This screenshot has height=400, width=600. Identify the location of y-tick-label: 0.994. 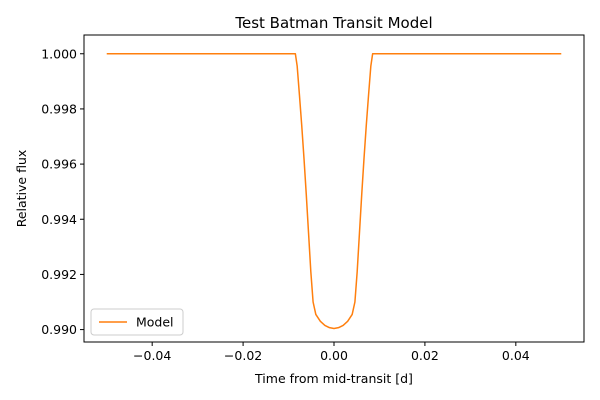
(59, 219).